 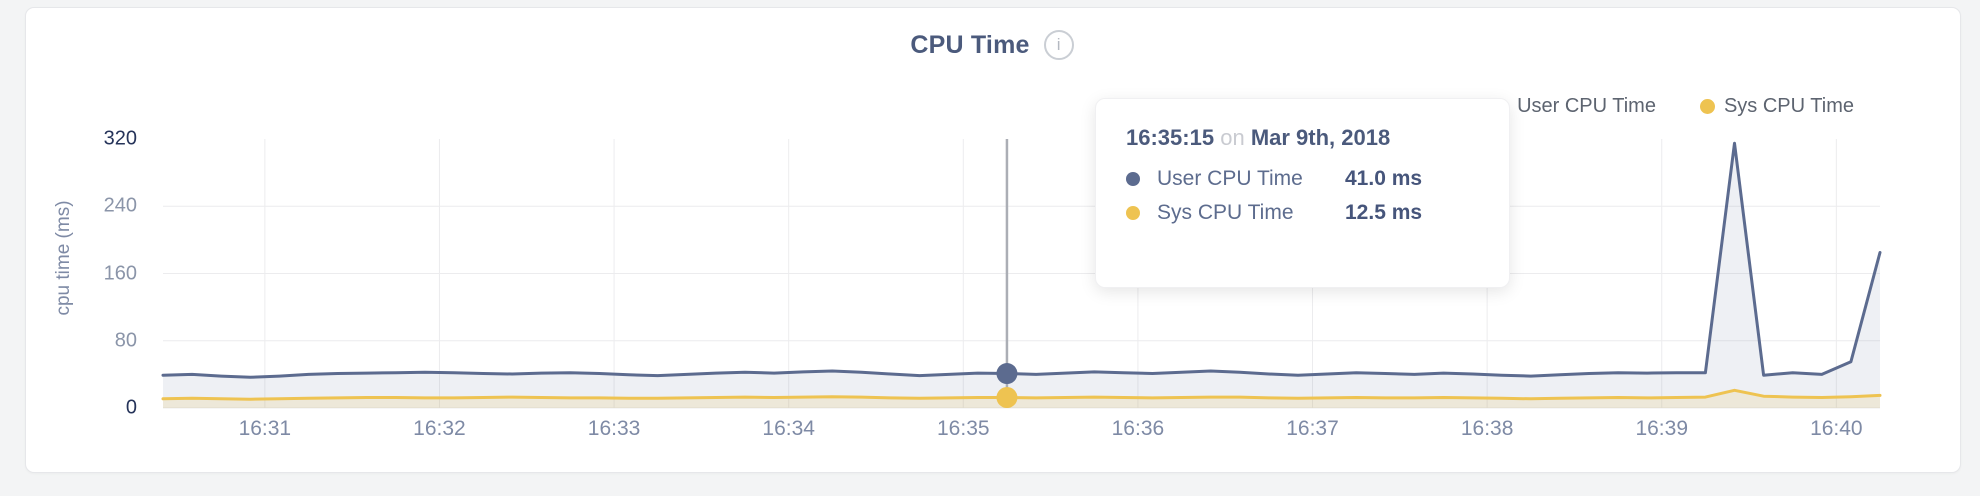 What do you see at coordinates (131, 407) in the screenshot?
I see `y-tick-label: 0` at bounding box center [131, 407].